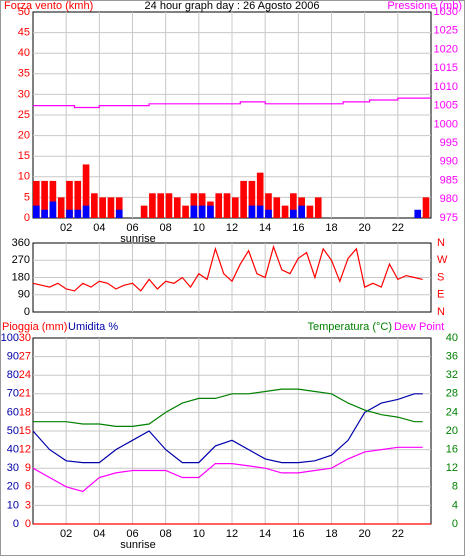  Describe the element at coordinates (28, 468) in the screenshot. I see `rain-tick-label: 9` at that location.